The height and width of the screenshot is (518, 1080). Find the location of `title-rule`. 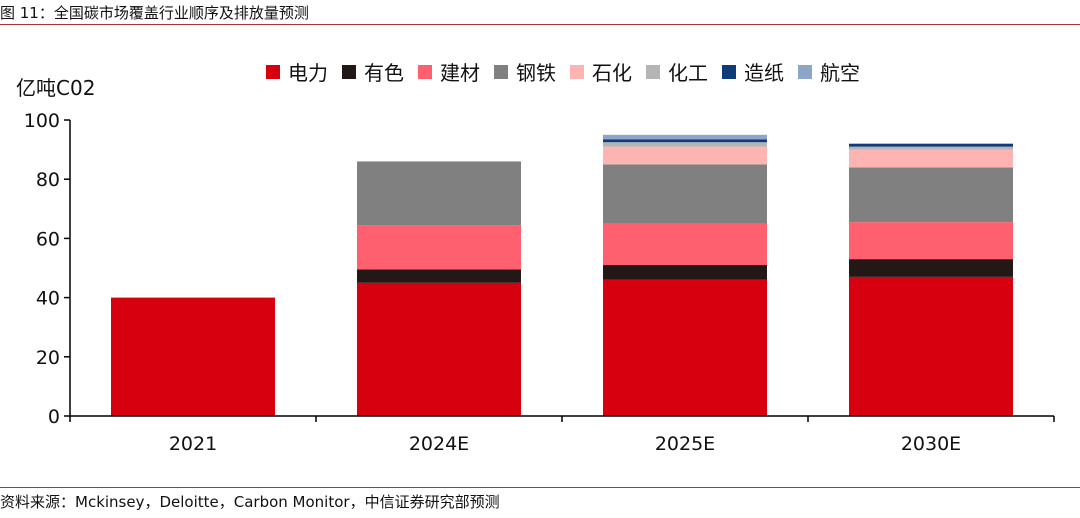

title-rule is located at coordinates (540, 24).